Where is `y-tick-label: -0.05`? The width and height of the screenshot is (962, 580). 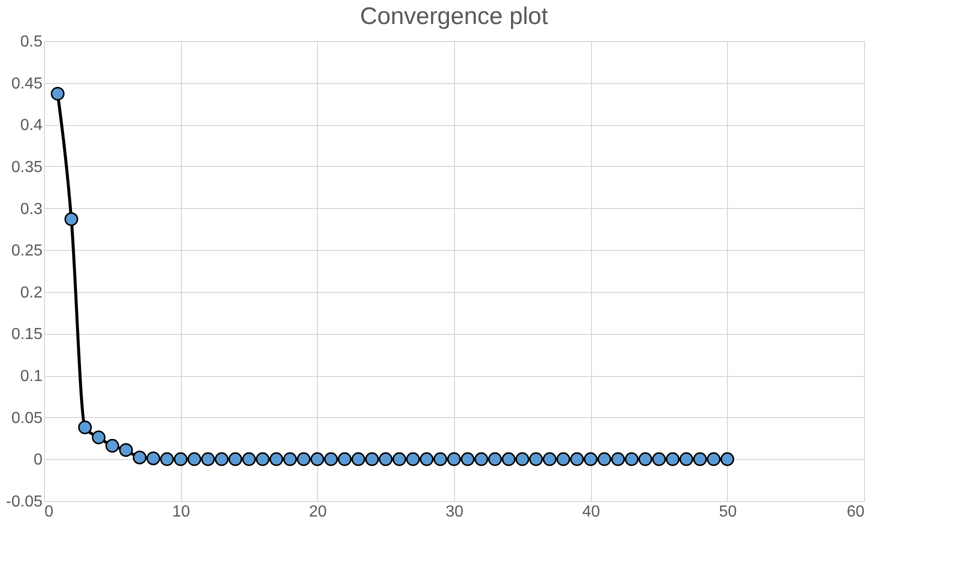 y-tick-label: -0.05 is located at coordinates (24, 502).